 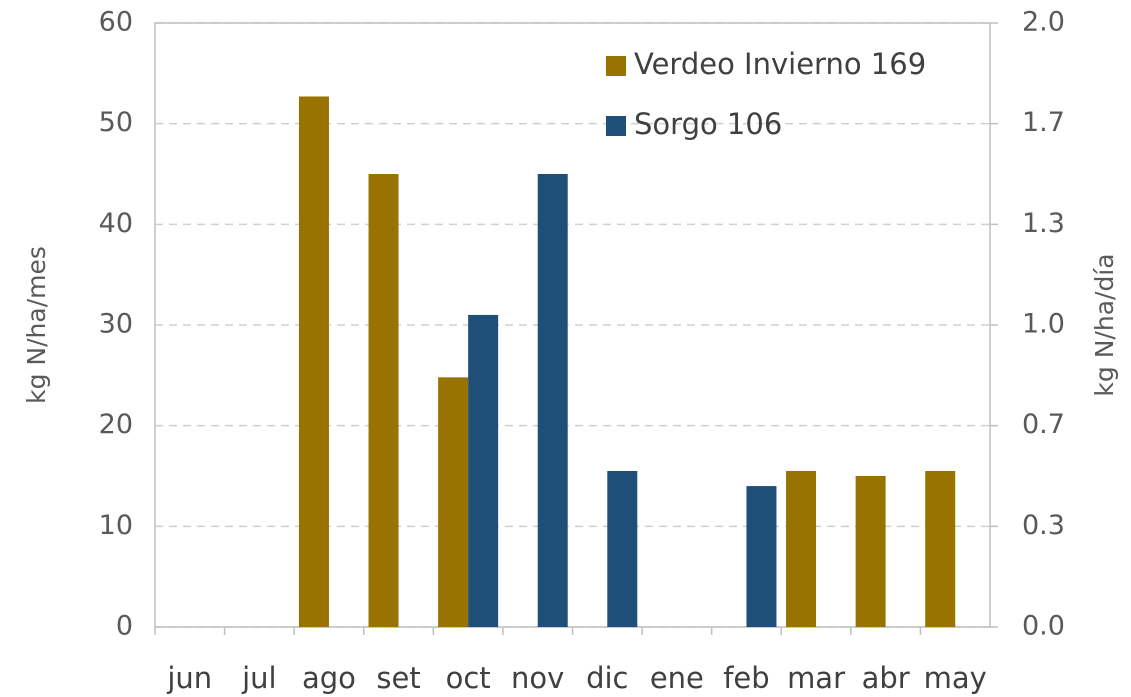 I want to click on y2-axis-title: kg N/ha/día, so click(x=1104, y=324).